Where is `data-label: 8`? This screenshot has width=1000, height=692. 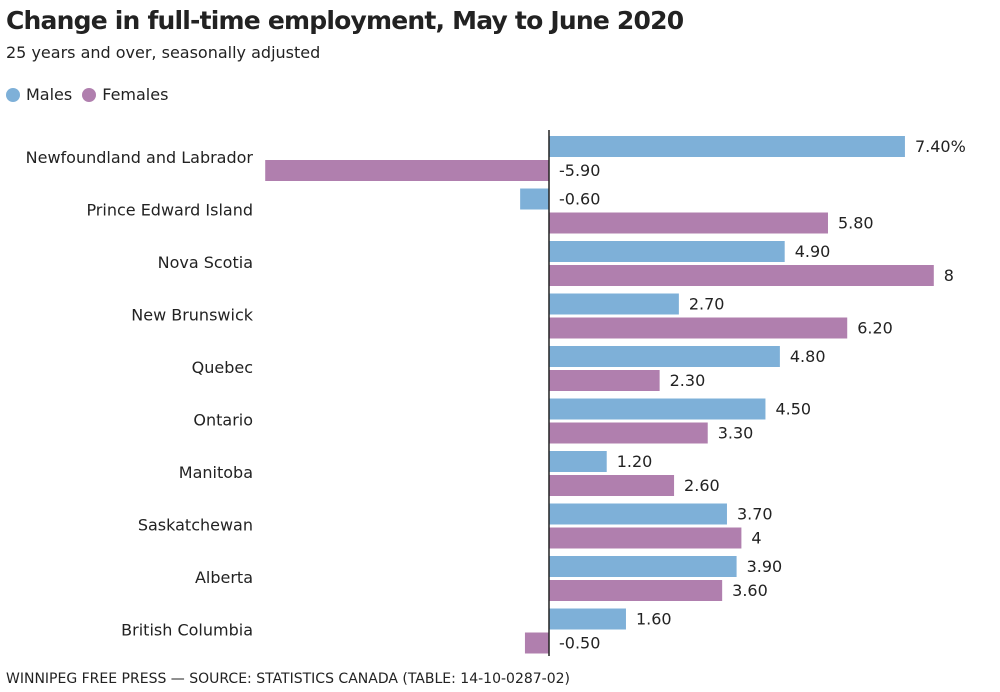 data-label: 8 is located at coordinates (949, 275).